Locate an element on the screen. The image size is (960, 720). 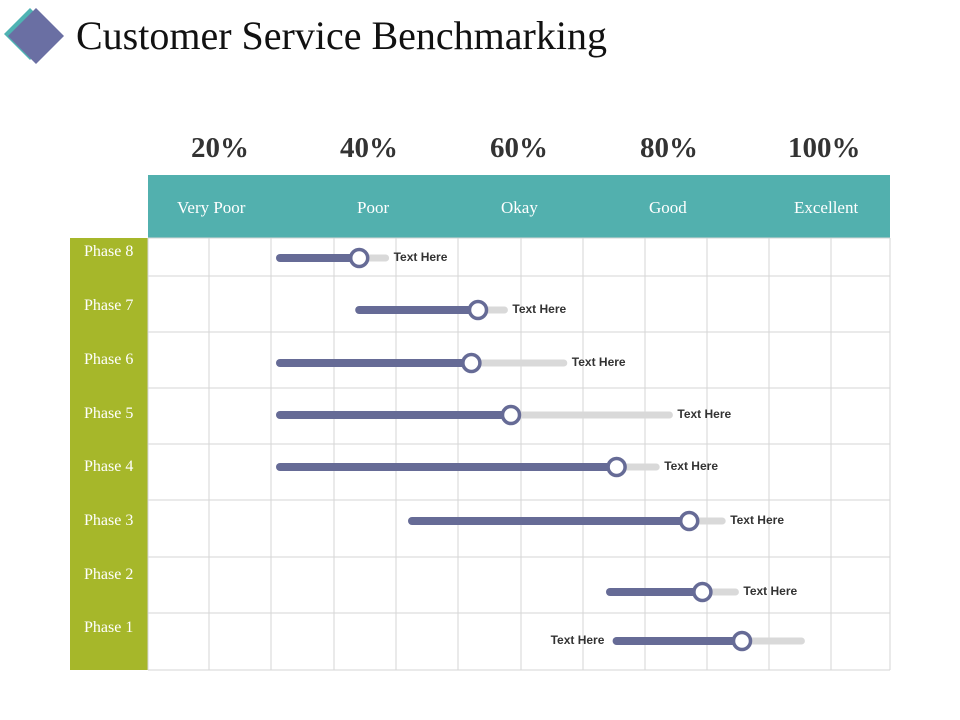
percent-label: 80% is located at coordinates (669, 148).